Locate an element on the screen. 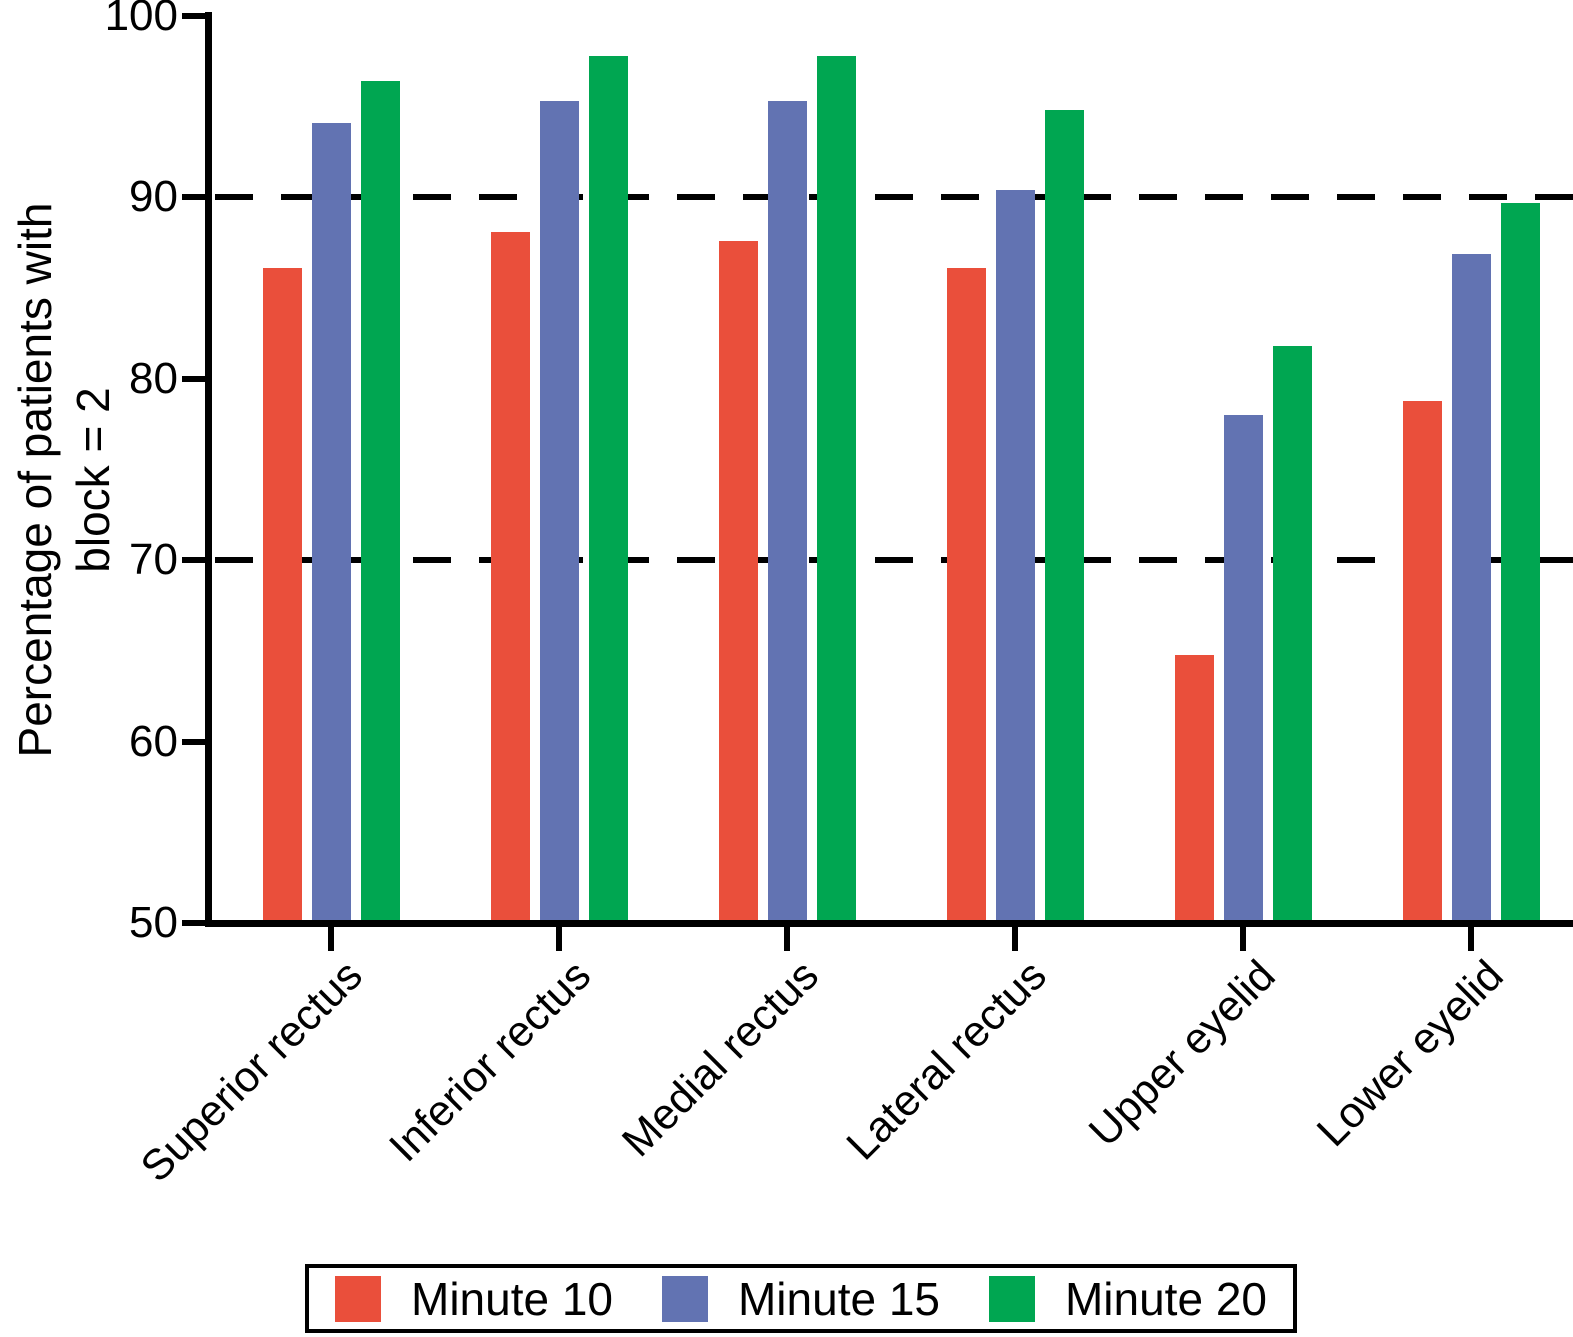 This screenshot has height=1337, width=1573. y-tick-label-60: 60 is located at coordinates (153, 741).